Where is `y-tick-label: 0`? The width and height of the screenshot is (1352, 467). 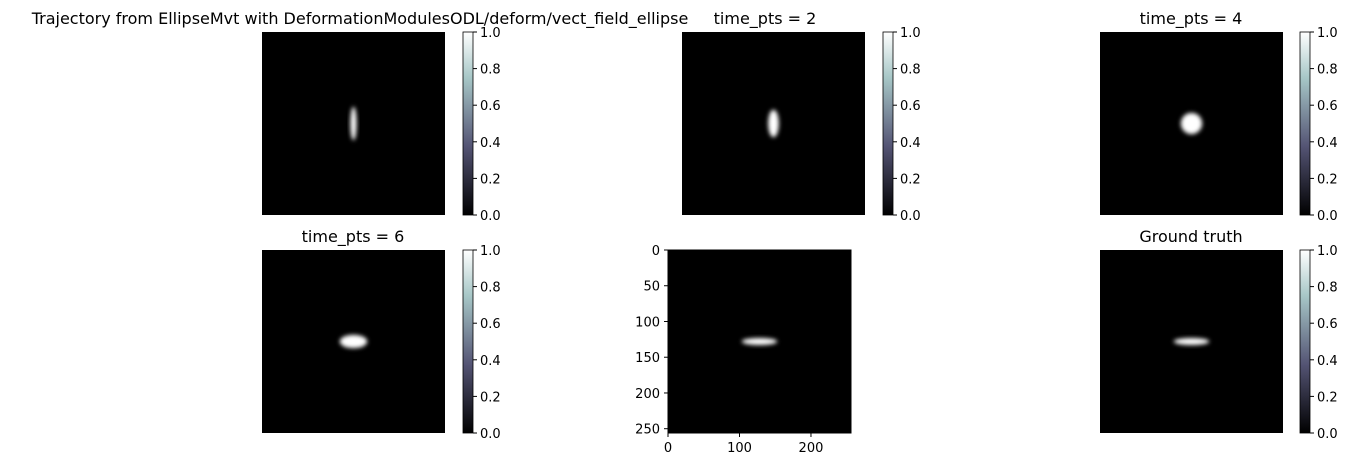 y-tick-label: 0 is located at coordinates (656, 251).